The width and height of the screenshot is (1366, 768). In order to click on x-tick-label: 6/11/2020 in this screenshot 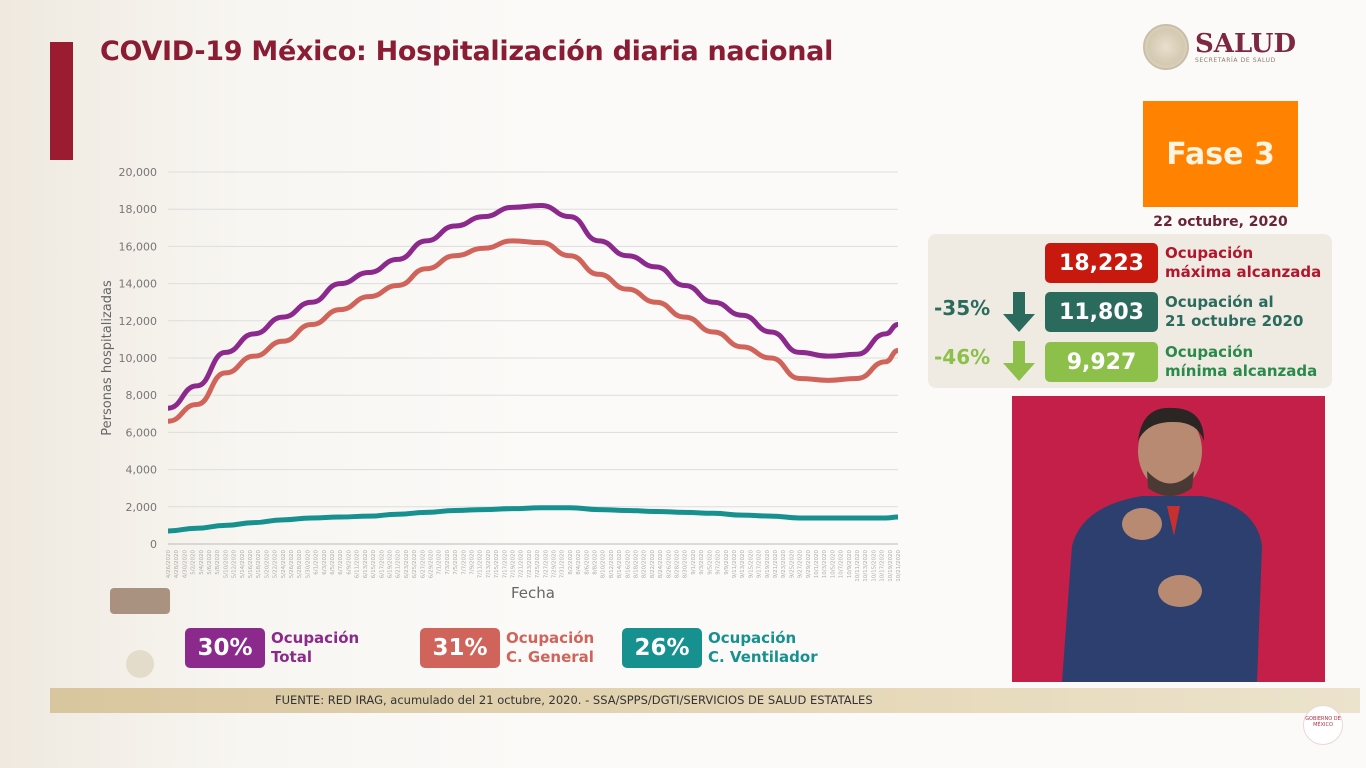, I will do `click(358, 564)`.